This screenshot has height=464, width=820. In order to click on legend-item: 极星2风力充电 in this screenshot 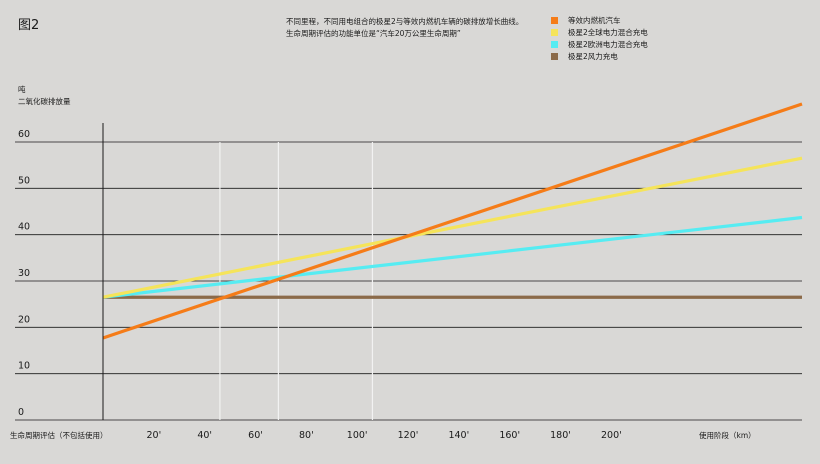, I will do `click(599, 56)`.